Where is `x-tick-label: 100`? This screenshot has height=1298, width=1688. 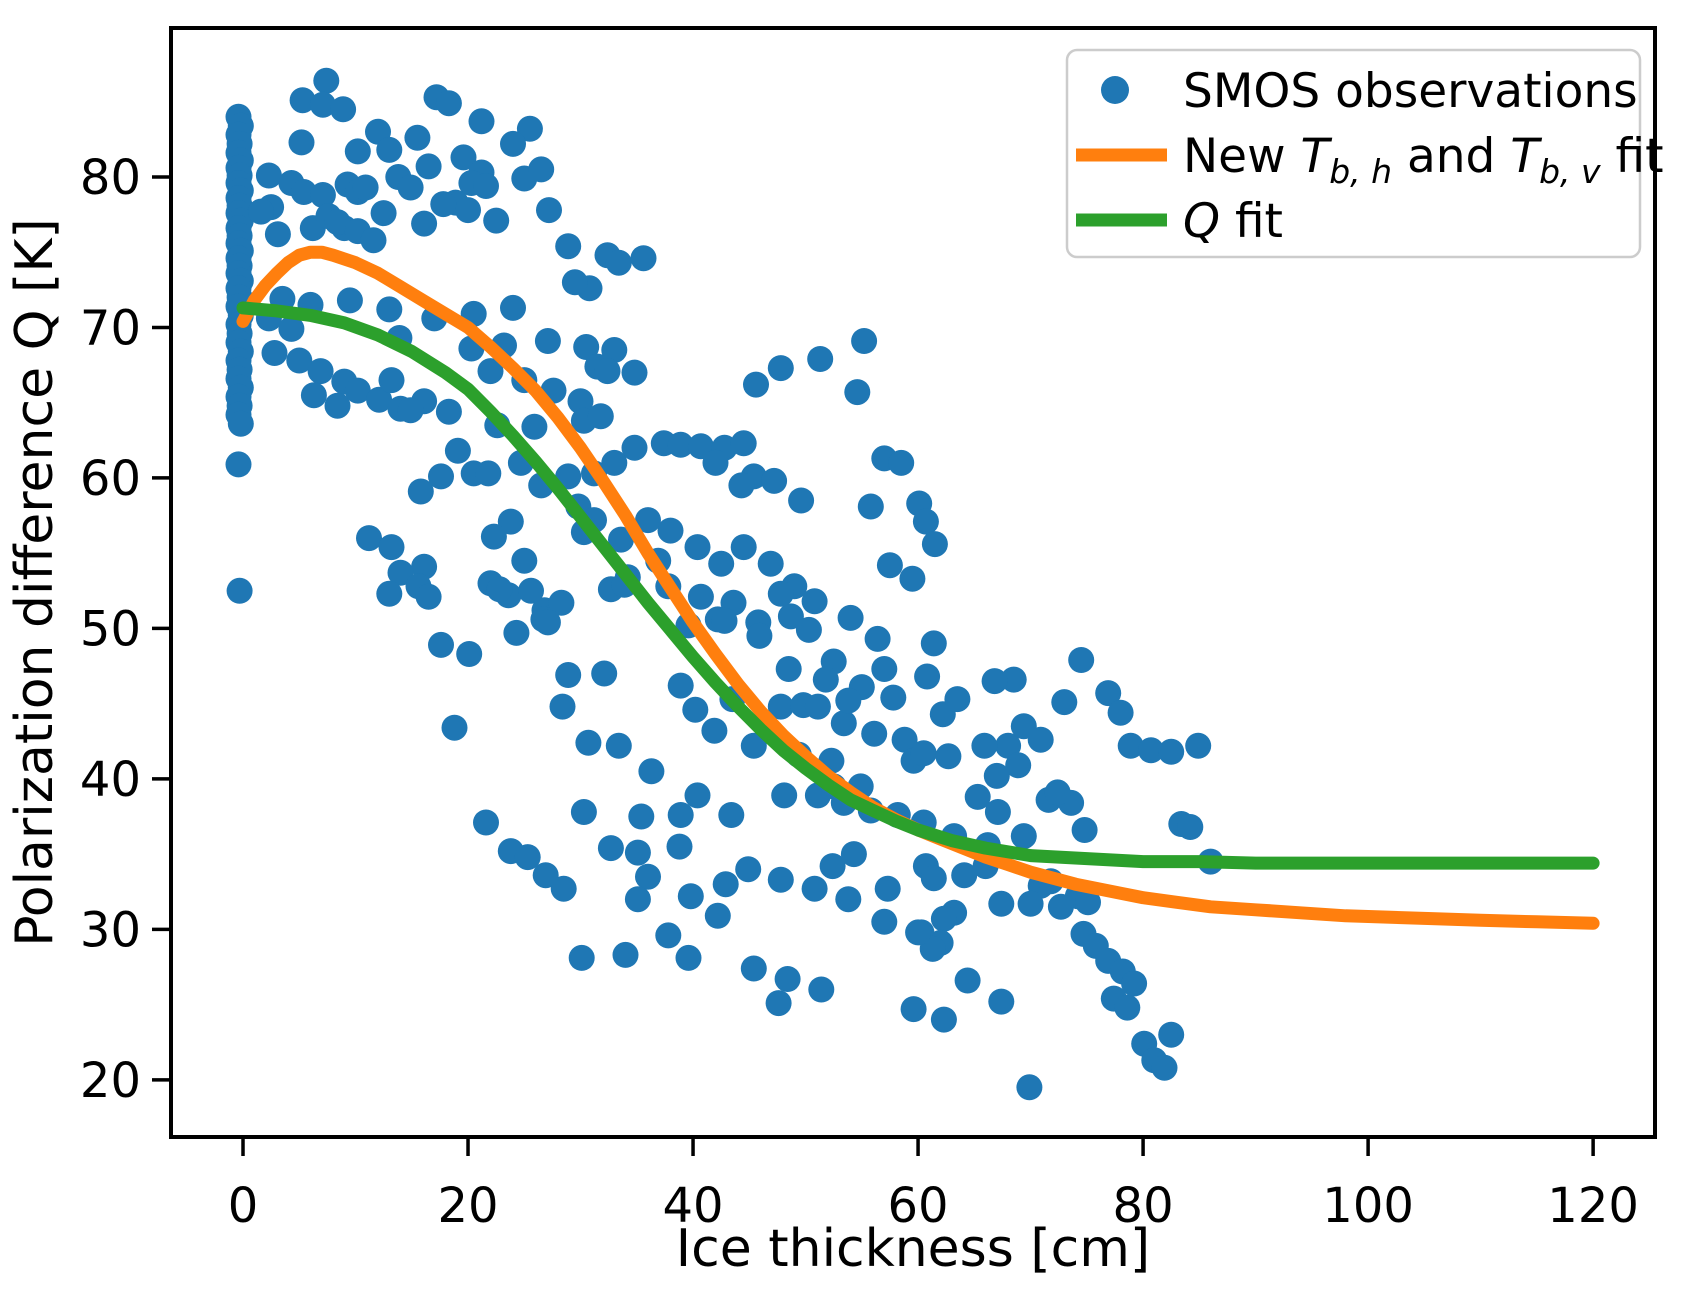
x-tick-label: 100 is located at coordinates (1368, 1206).